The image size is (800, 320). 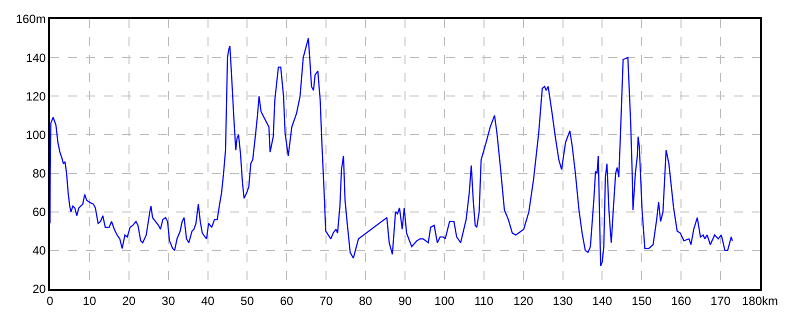 I want to click on y-tick-label: 20, so click(x=39, y=289).